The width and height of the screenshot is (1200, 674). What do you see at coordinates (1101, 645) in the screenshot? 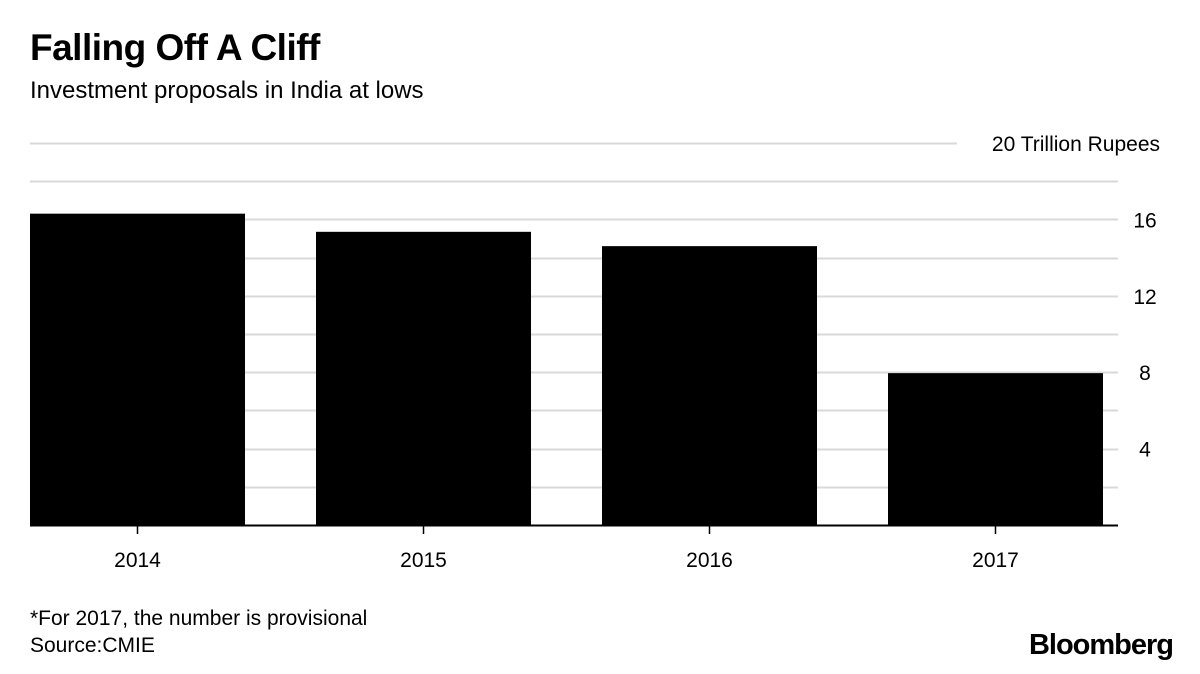
I see `bloomberg-logo: Bloomberg` at bounding box center [1101, 645].